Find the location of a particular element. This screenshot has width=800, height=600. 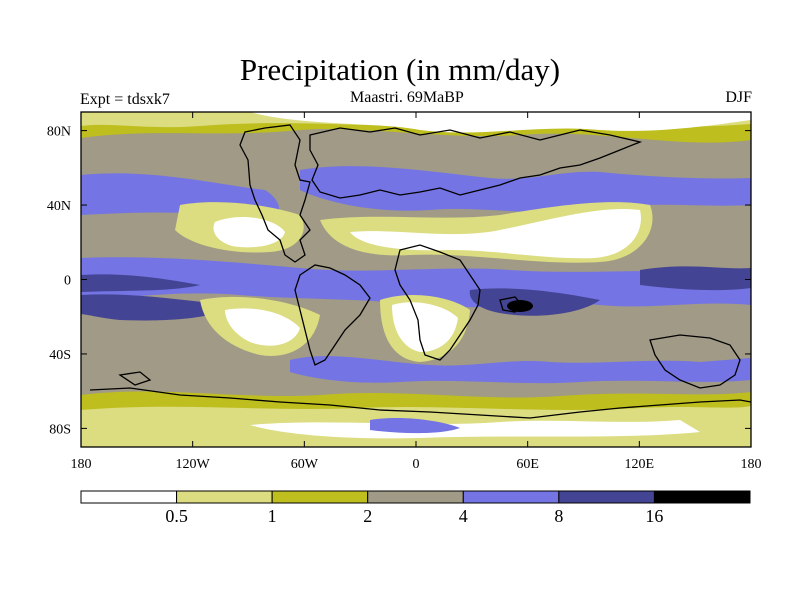

itcz-core-east is located at coordinates (695, 278).